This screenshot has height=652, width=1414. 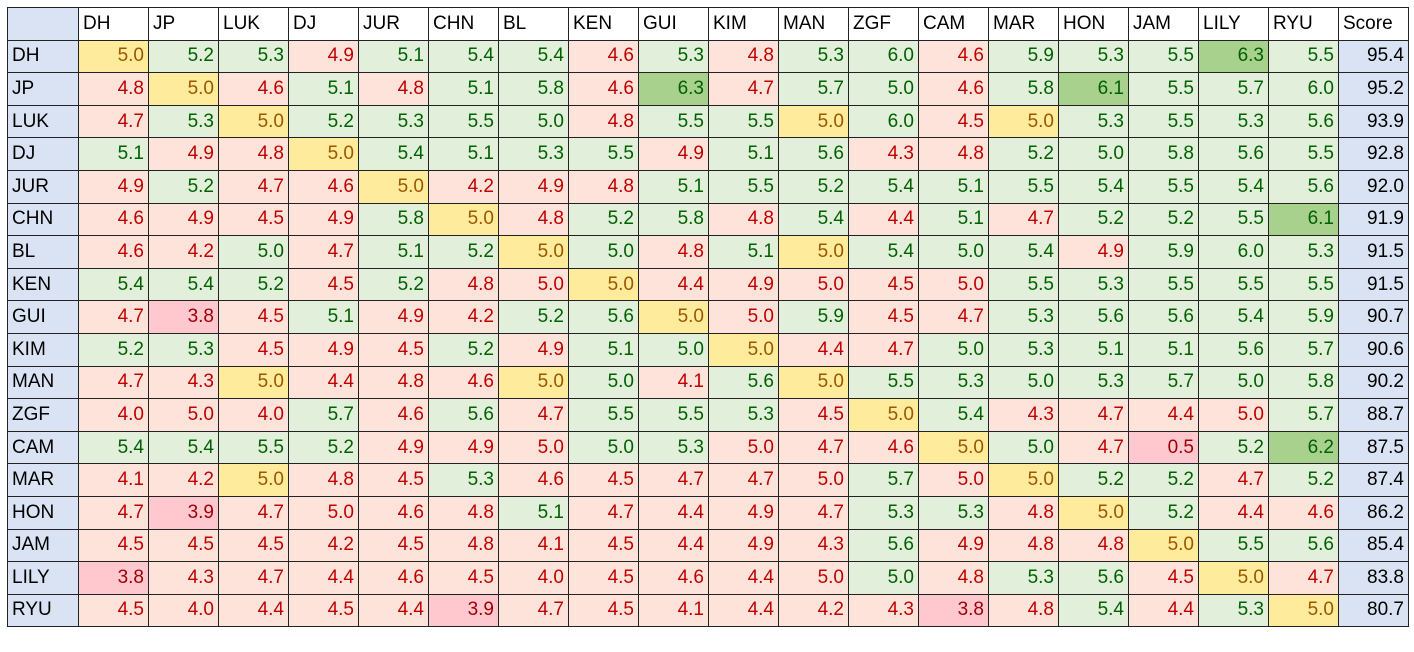 What do you see at coordinates (1023, 415) in the screenshot?
I see `rating-cell: 4.3` at bounding box center [1023, 415].